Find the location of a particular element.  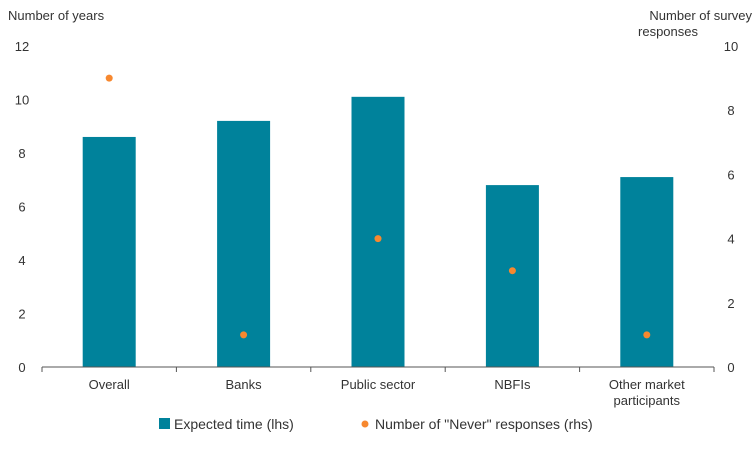

x-tick-label: Public sector is located at coordinates (378, 384).